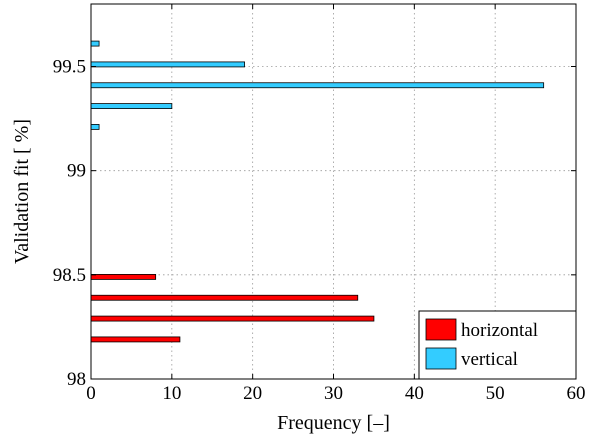 The height and width of the screenshot is (441, 603). What do you see at coordinates (91, 393) in the screenshot?
I see `x-tick-label: 0` at bounding box center [91, 393].